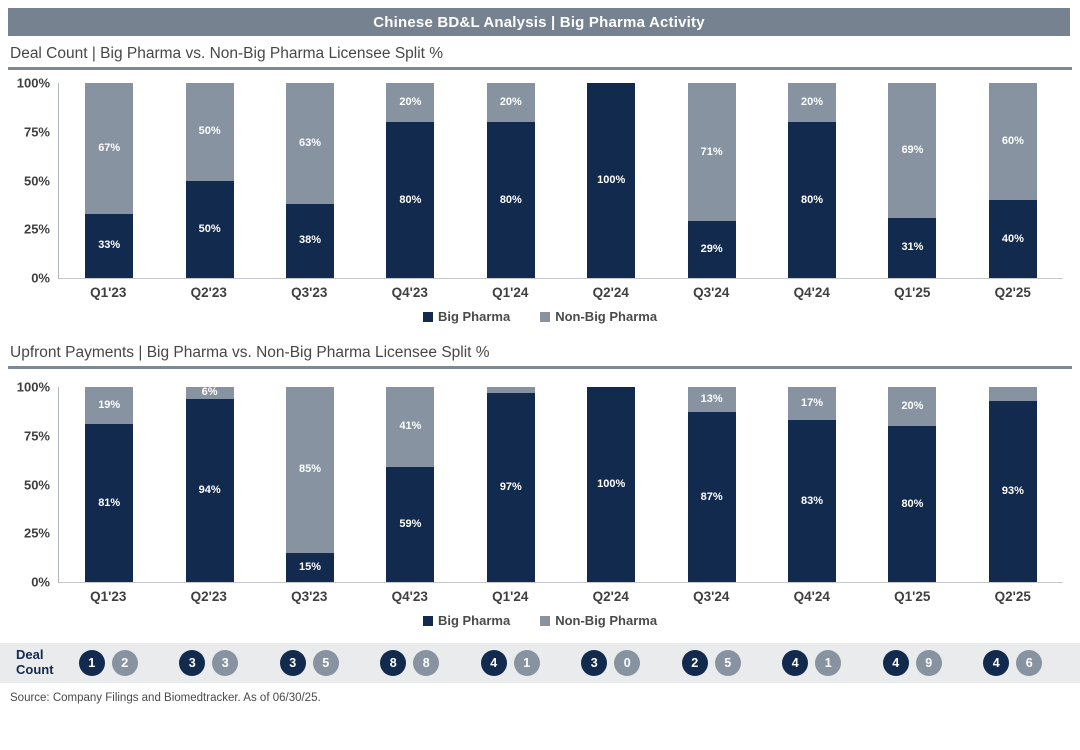  Describe the element at coordinates (29, 181) in the screenshot. I see `y-axis: 100% 75% 50% 25% 0%` at that location.